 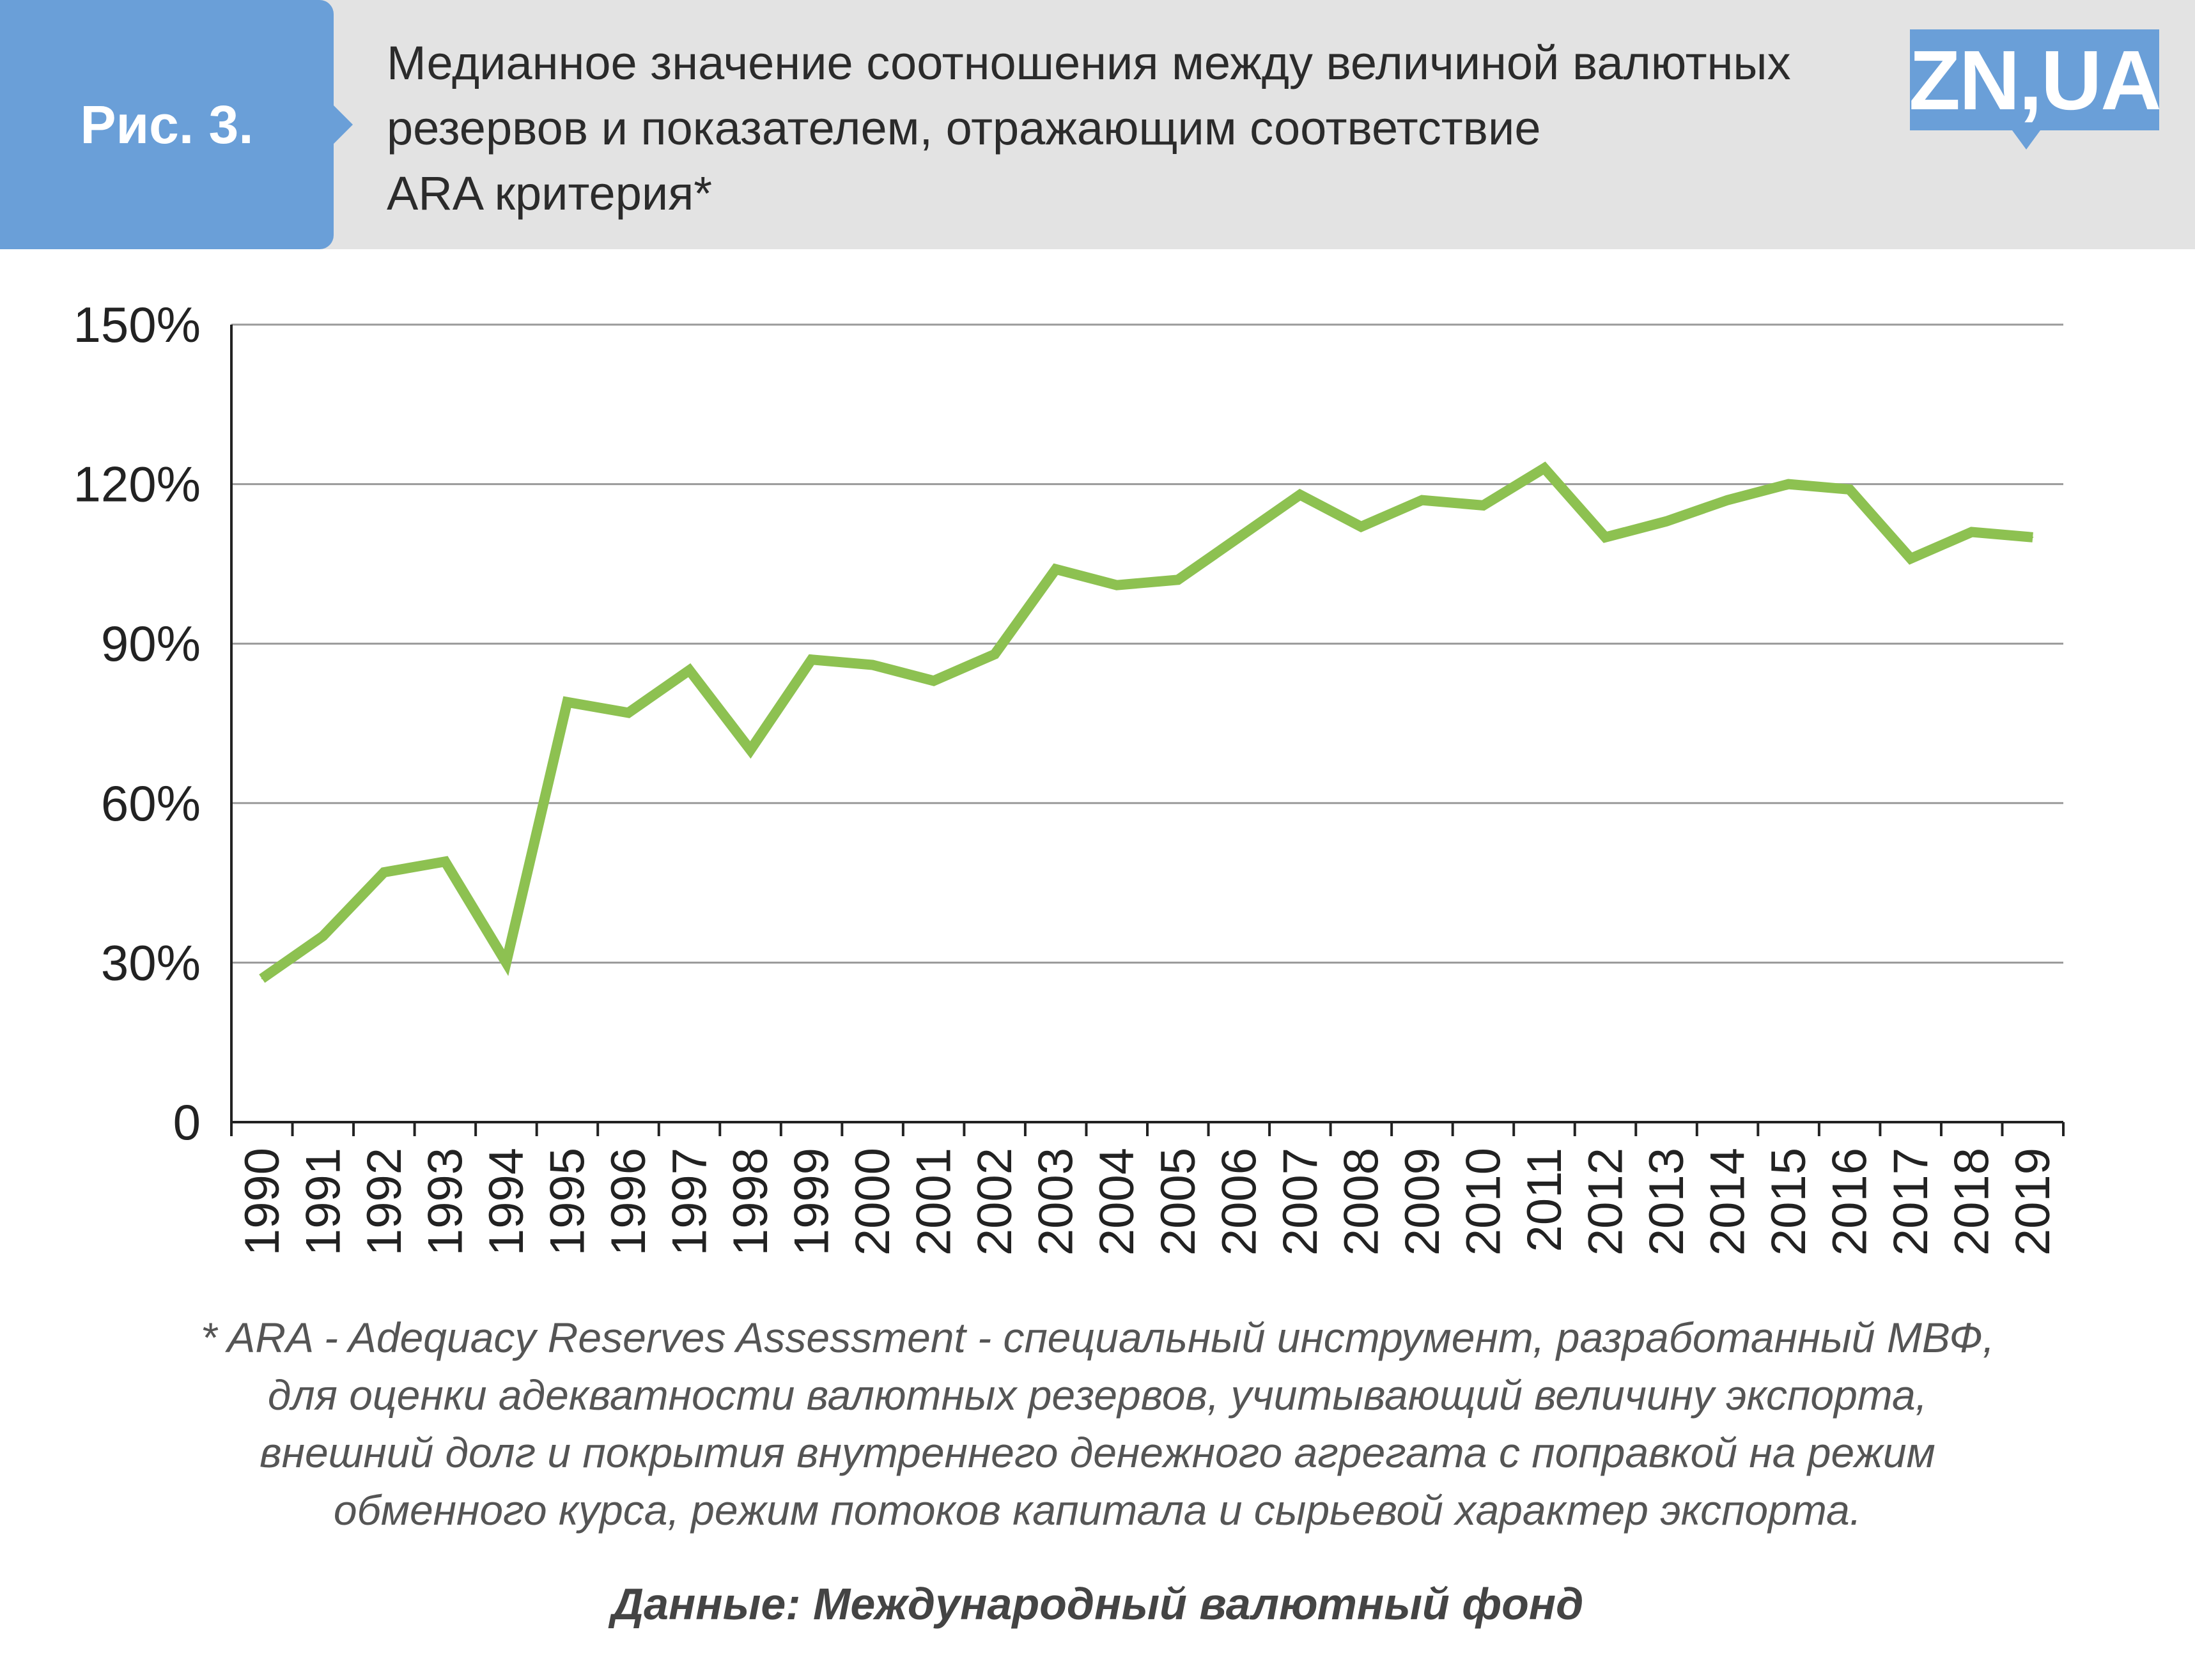 I want to click on x-tick-label: 2017, so click(x=1911, y=1202).